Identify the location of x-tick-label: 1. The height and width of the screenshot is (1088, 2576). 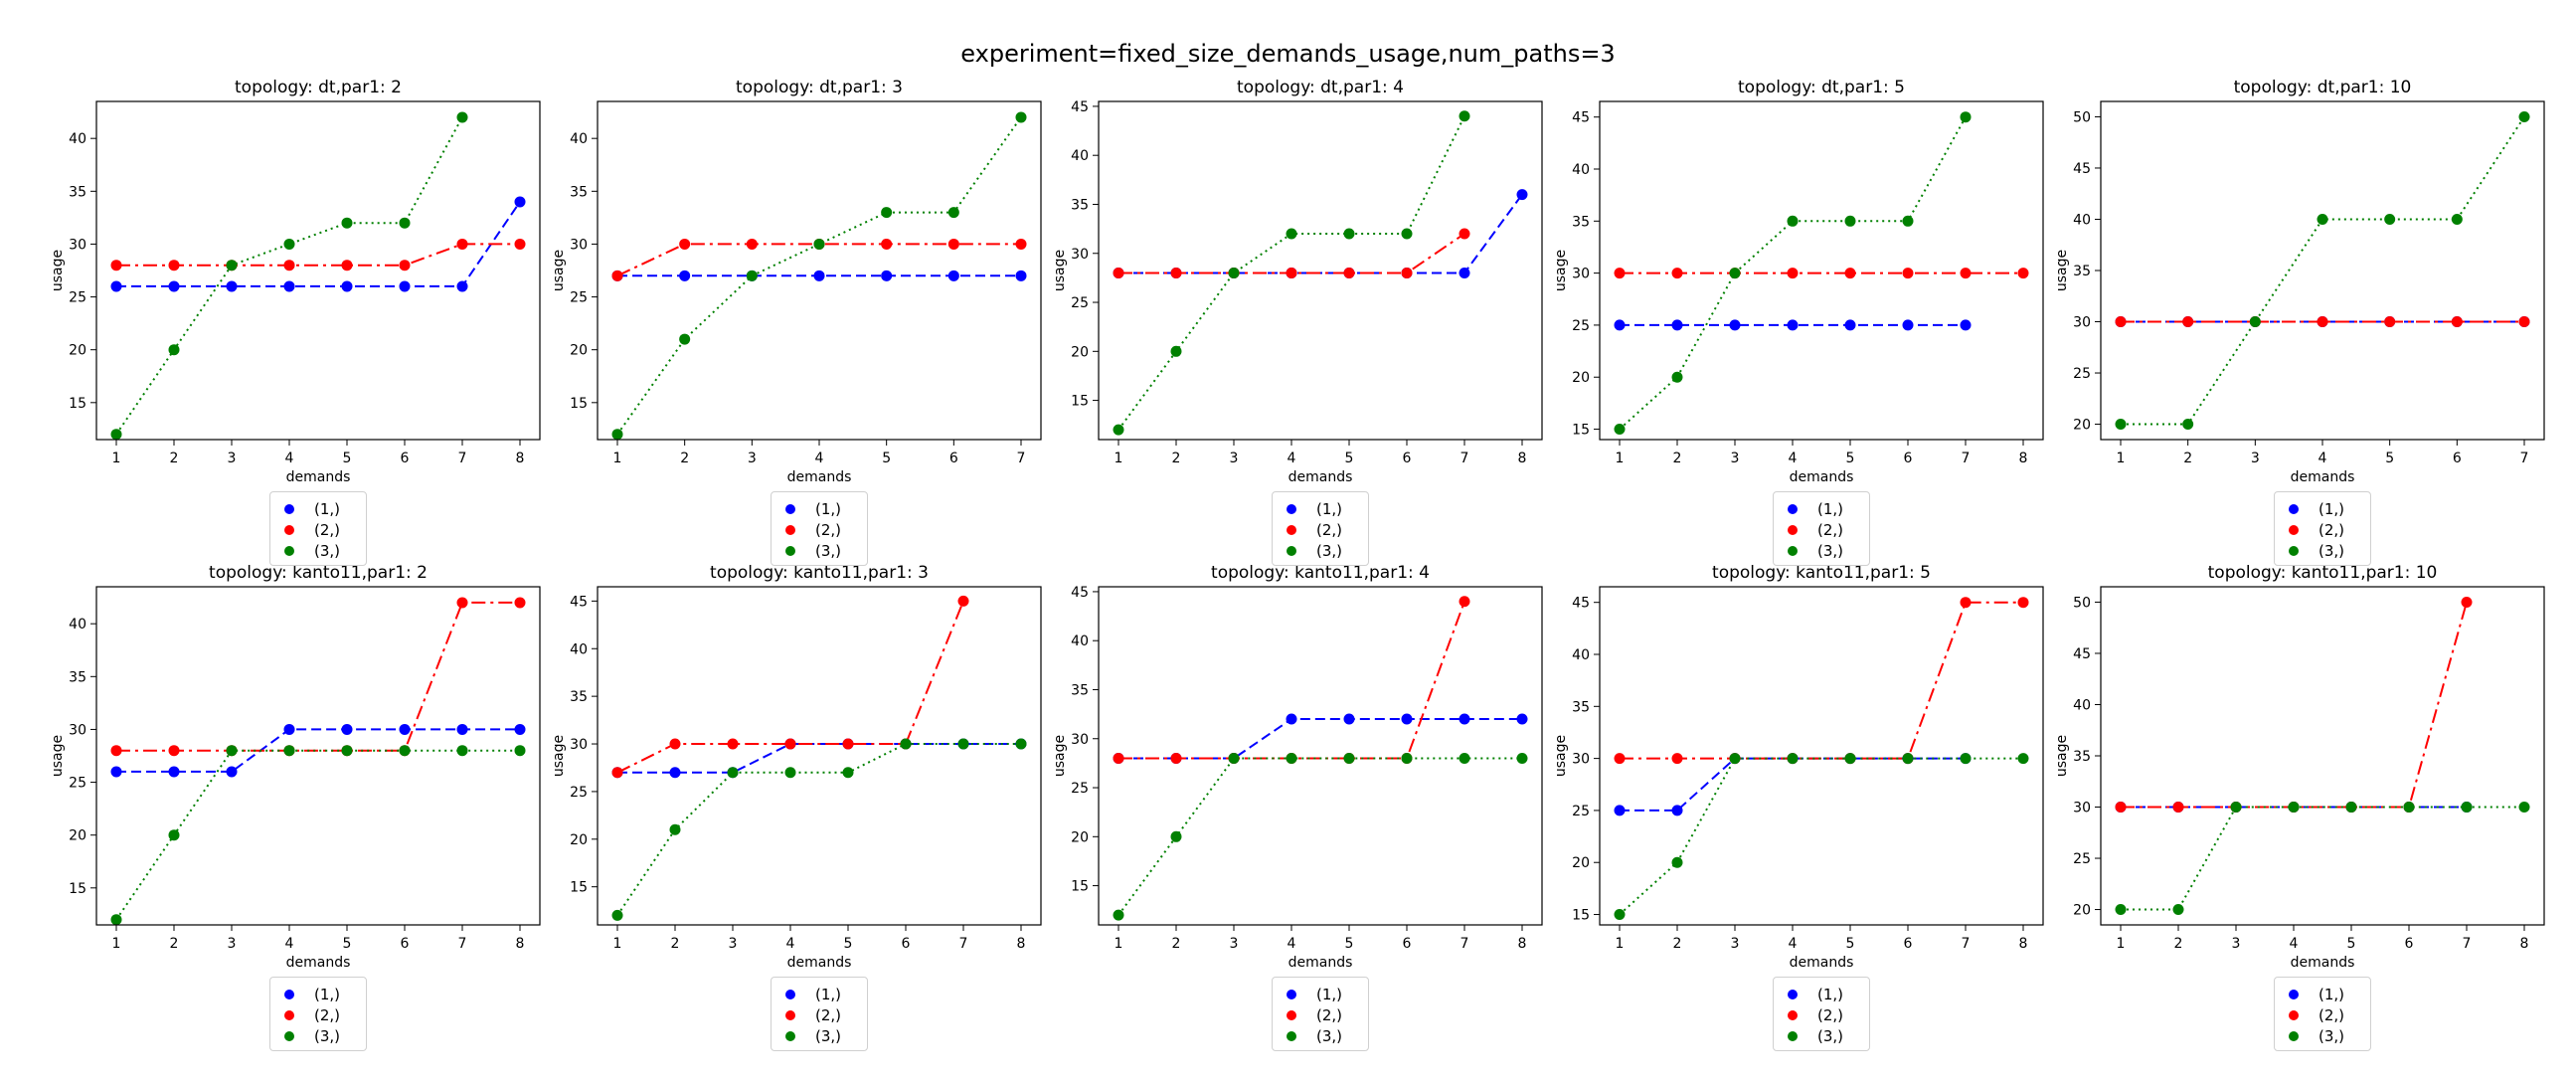
(2121, 459).